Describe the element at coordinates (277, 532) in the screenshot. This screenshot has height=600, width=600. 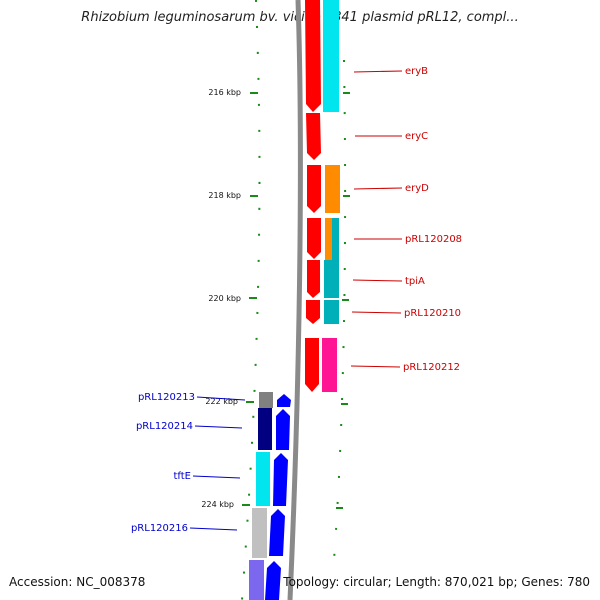
I see `gene-arrow-pRL120216` at that location.